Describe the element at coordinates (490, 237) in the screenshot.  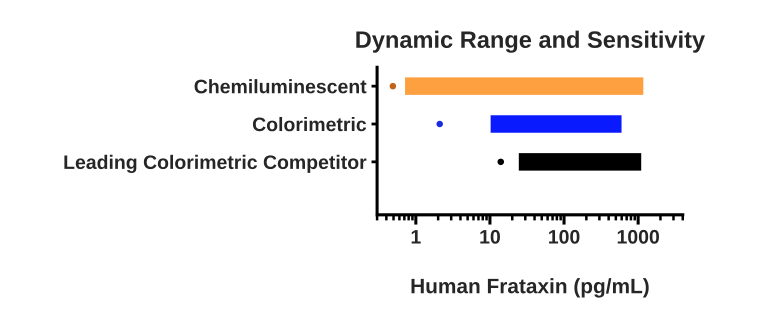
I see `x-tick-label: 10` at that location.